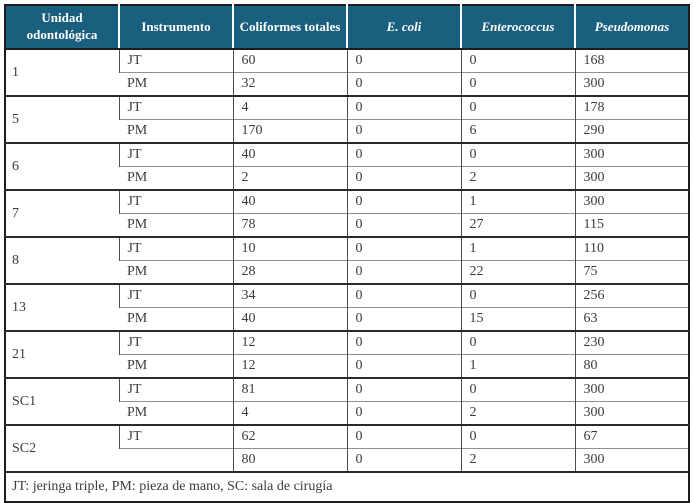 The height and width of the screenshot is (503, 694). Describe the element at coordinates (289, 131) in the screenshot. I see `coliformes-cell: 170` at that location.